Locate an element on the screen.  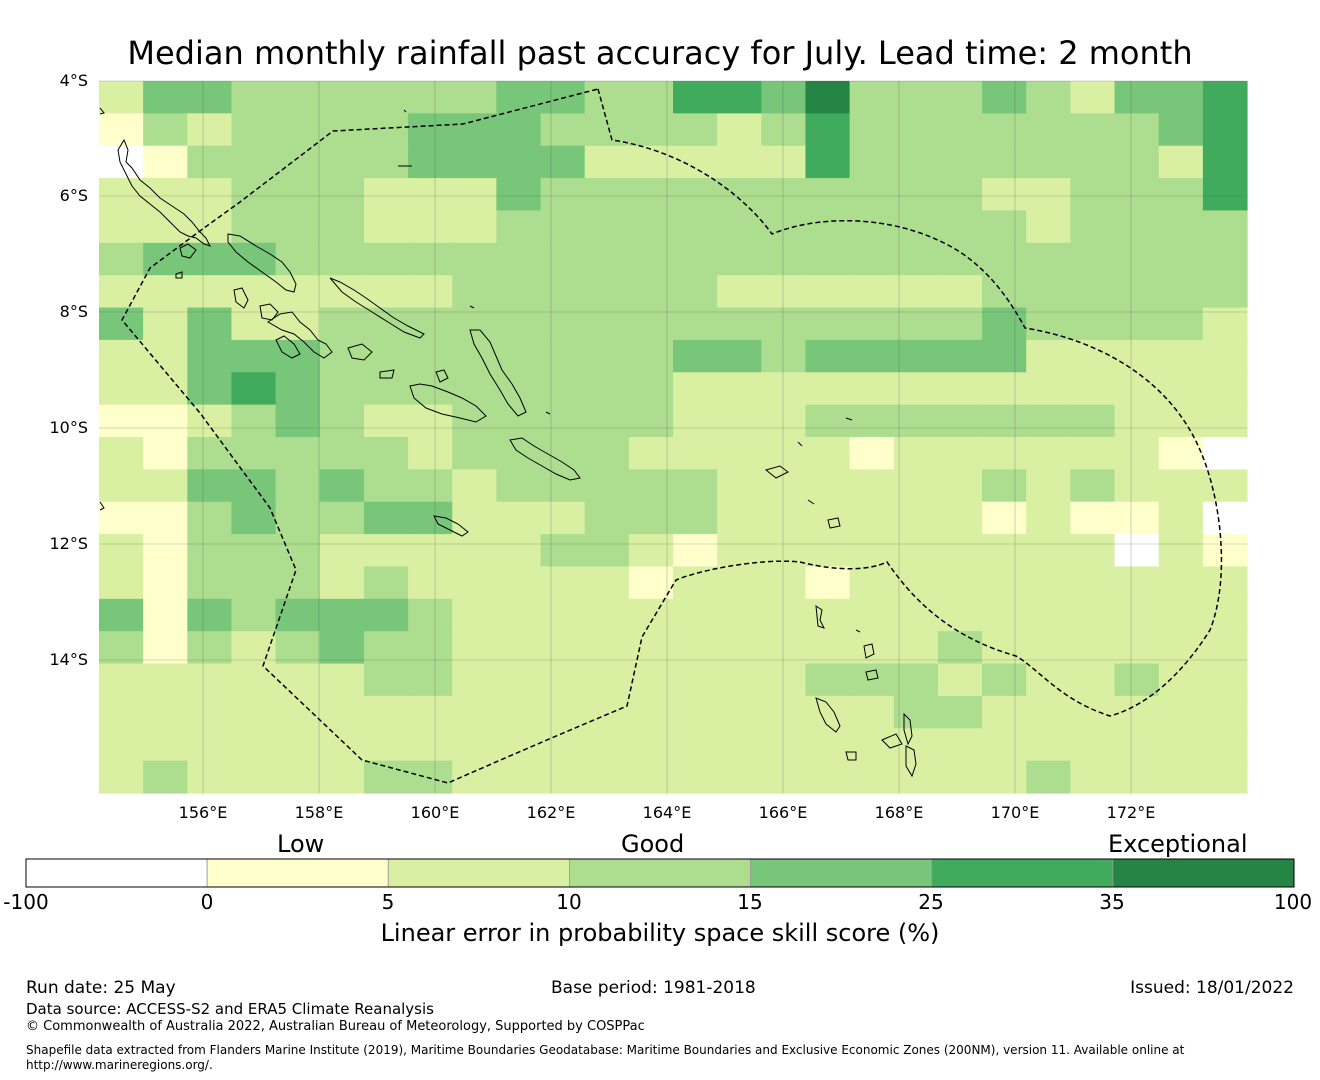
lon-label-162e: 162°E is located at coordinates (551, 812).